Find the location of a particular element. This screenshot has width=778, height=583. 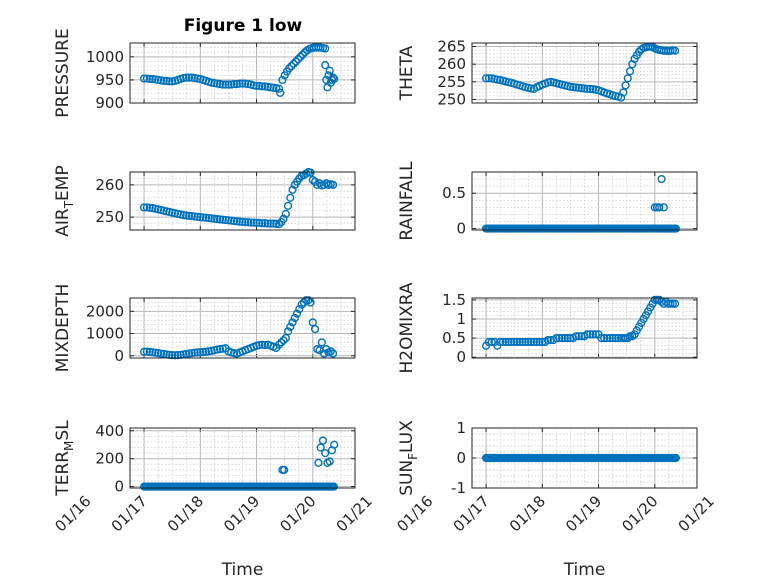

x-tick-label: 01/19 is located at coordinates (583, 513).